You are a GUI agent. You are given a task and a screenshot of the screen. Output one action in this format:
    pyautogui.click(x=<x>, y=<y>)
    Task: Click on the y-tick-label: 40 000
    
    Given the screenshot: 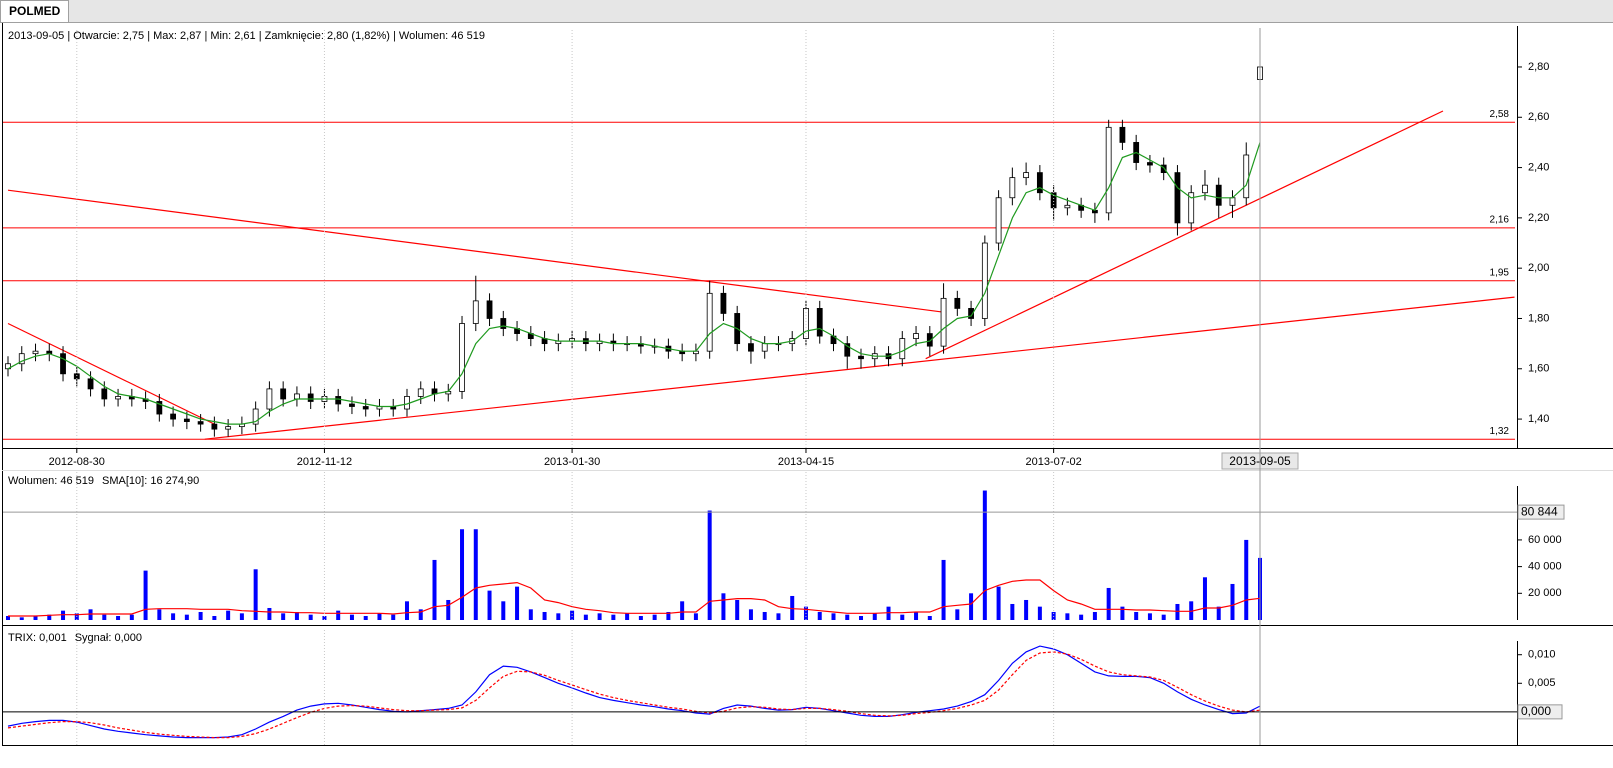 What is the action you would take?
    pyautogui.click(x=1545, y=567)
    